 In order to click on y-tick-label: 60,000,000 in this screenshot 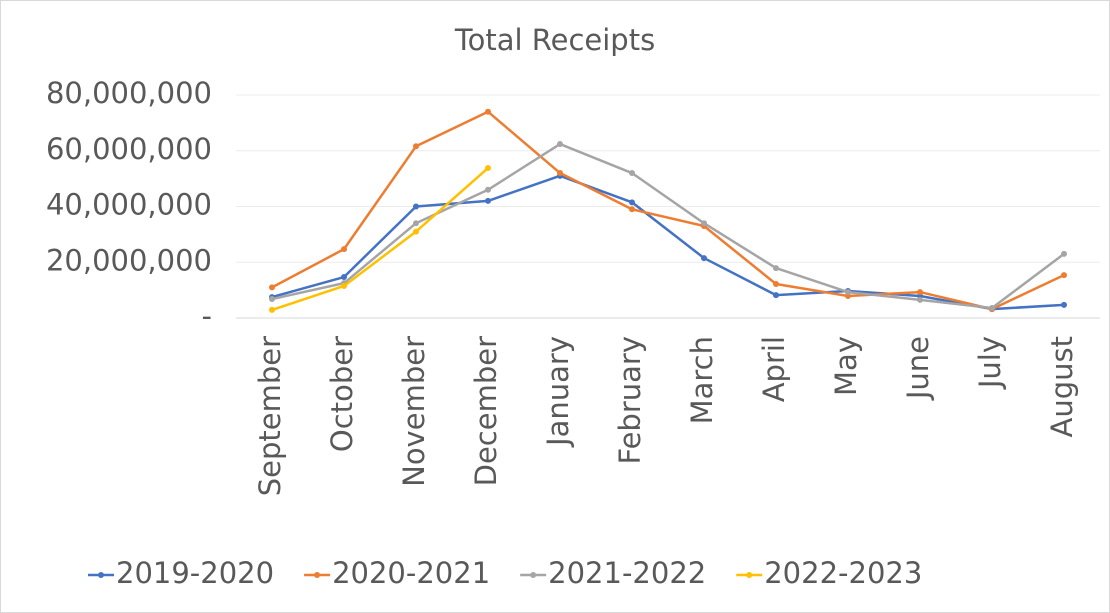, I will do `click(129, 149)`.